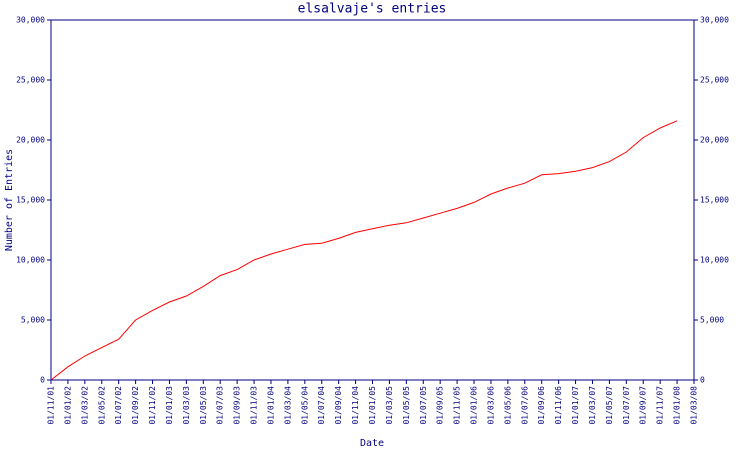 The width and height of the screenshot is (750, 450). What do you see at coordinates (30, 260) in the screenshot?
I see `y-tick-label: 10,000` at bounding box center [30, 260].